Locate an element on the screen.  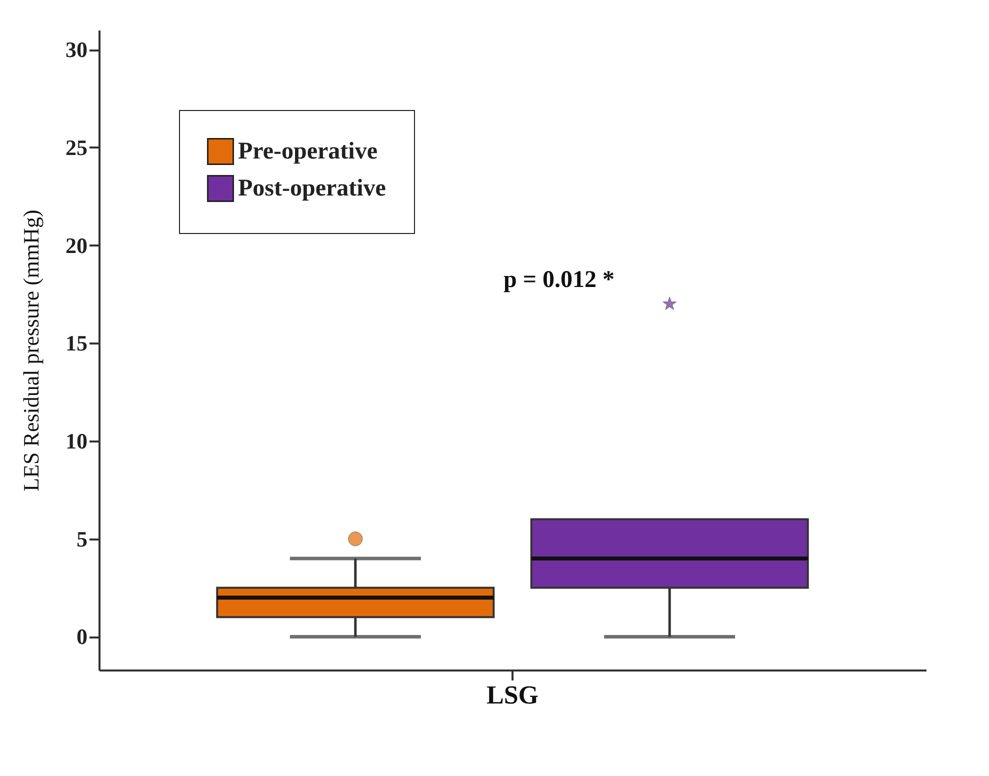
y-axis-title: LES Residual pressure (mmHg) is located at coordinates (31, 351).